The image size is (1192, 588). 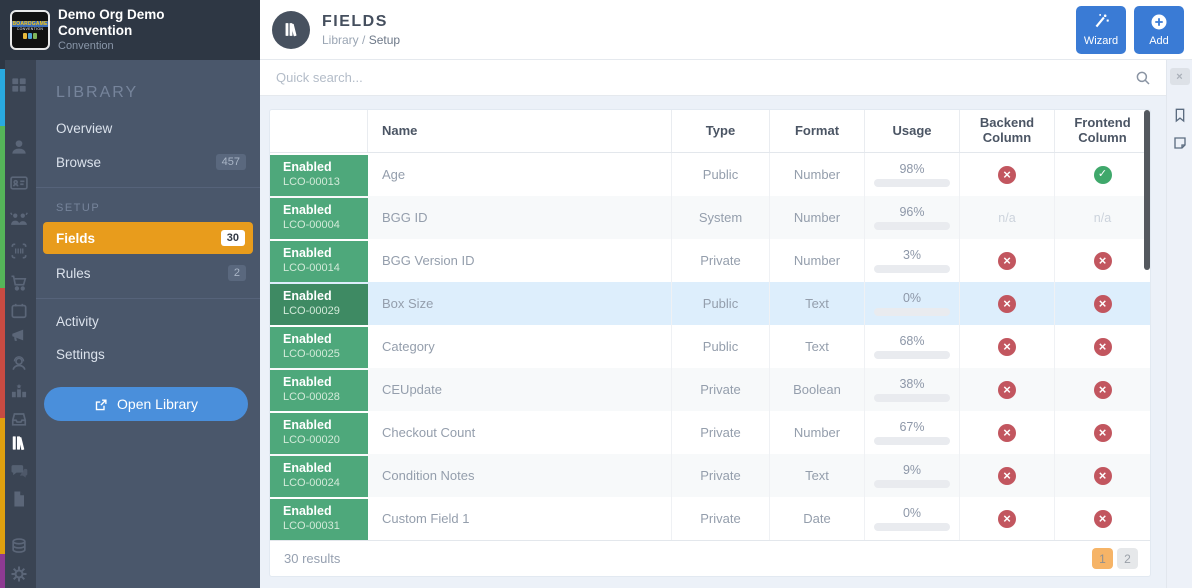 What do you see at coordinates (1180, 115) in the screenshot?
I see `bookmark-icon` at bounding box center [1180, 115].